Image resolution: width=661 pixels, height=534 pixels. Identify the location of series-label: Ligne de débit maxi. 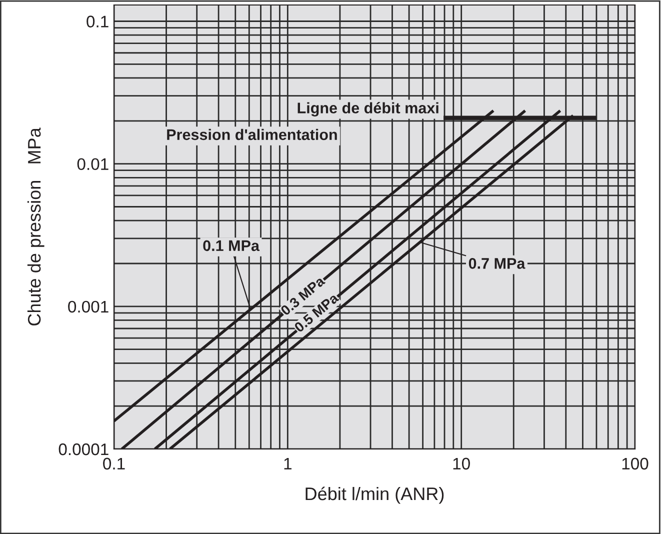
(368, 109).